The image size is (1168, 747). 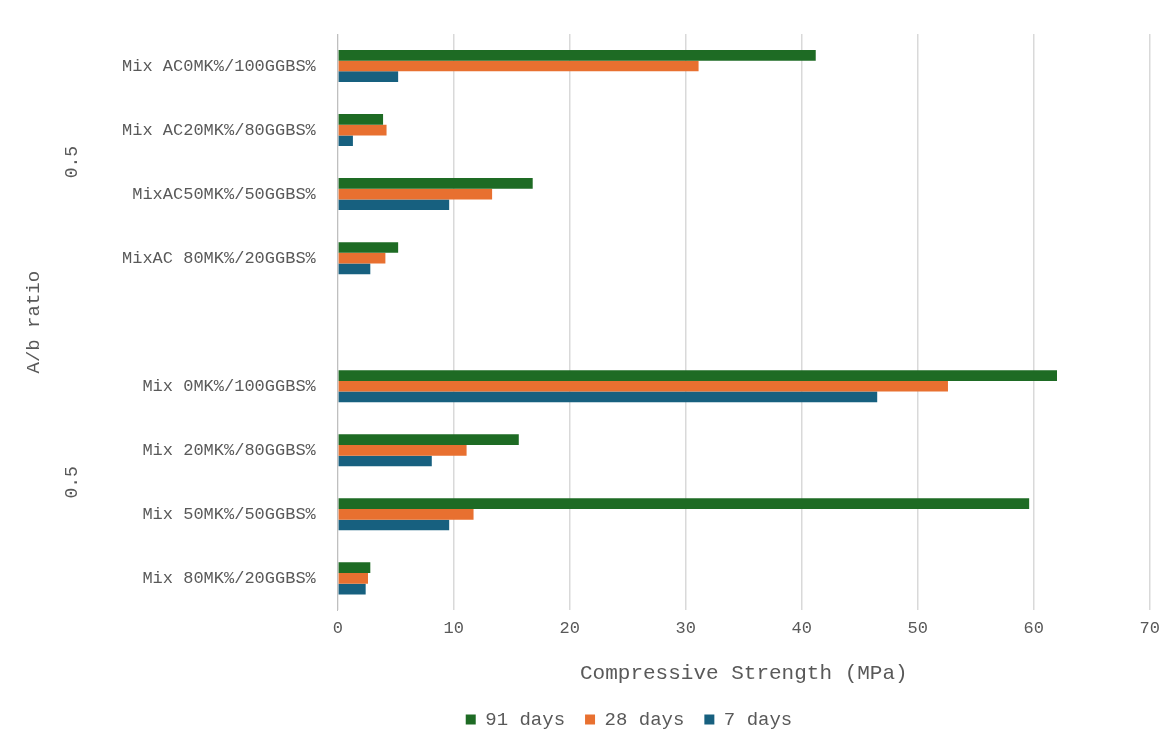 What do you see at coordinates (229, 578) in the screenshot?
I see `y-tick-label: Mix 80MK%/20GGBS%` at bounding box center [229, 578].